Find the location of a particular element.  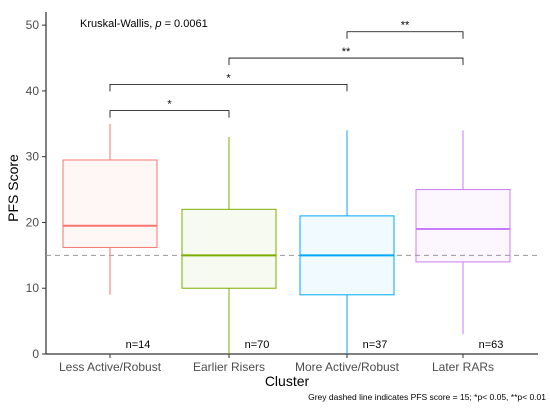

y-tick-label: 20 is located at coordinates (33, 222).